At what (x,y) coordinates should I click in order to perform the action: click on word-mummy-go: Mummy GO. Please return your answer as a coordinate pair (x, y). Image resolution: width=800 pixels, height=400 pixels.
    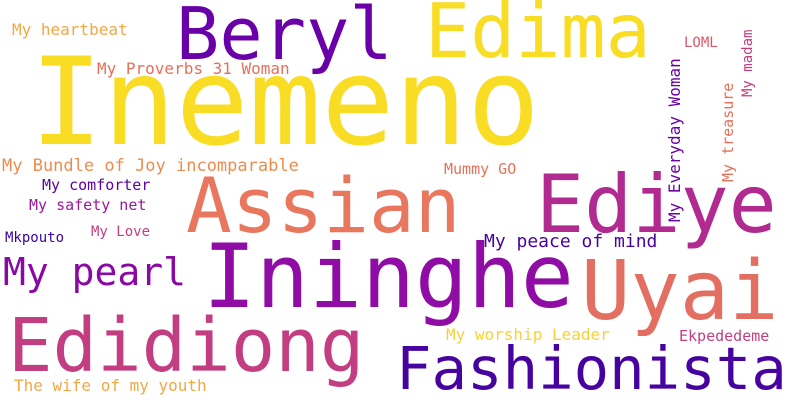
    Looking at the image, I should click on (480, 169).